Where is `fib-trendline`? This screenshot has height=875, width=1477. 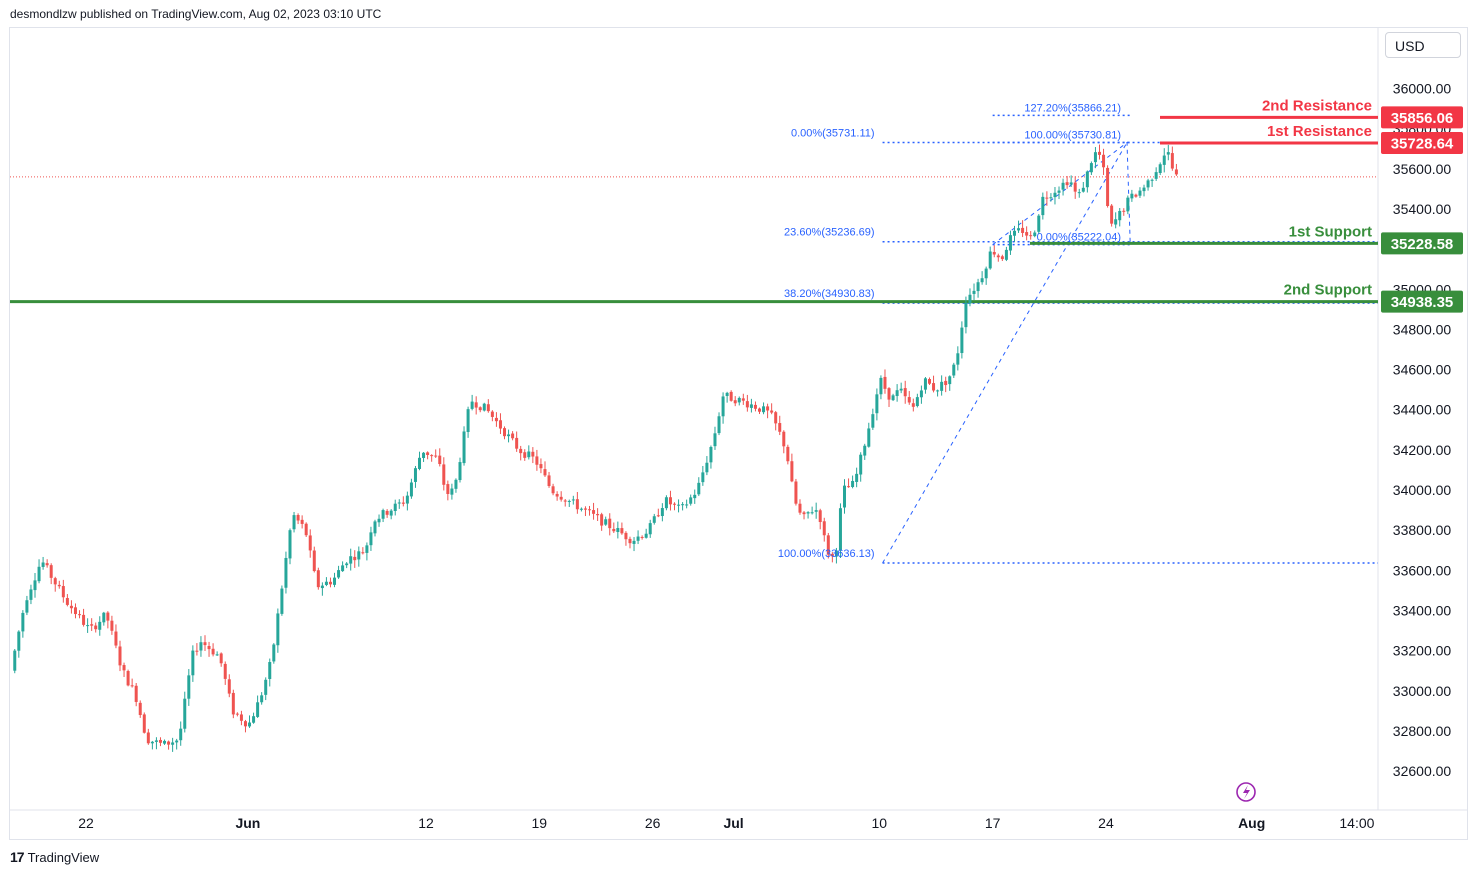
fib-trendline is located at coordinates (1005, 353).